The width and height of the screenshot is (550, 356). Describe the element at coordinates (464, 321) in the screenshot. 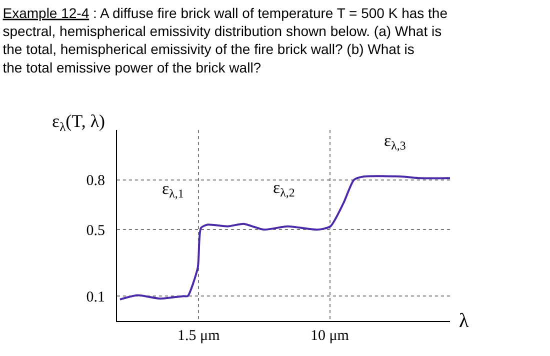

I see `x-axis-title: λ` at that location.